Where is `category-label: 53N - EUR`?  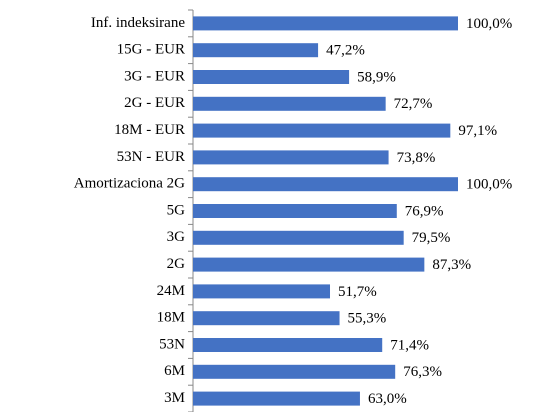
category-label: 53N - EUR is located at coordinates (151, 157).